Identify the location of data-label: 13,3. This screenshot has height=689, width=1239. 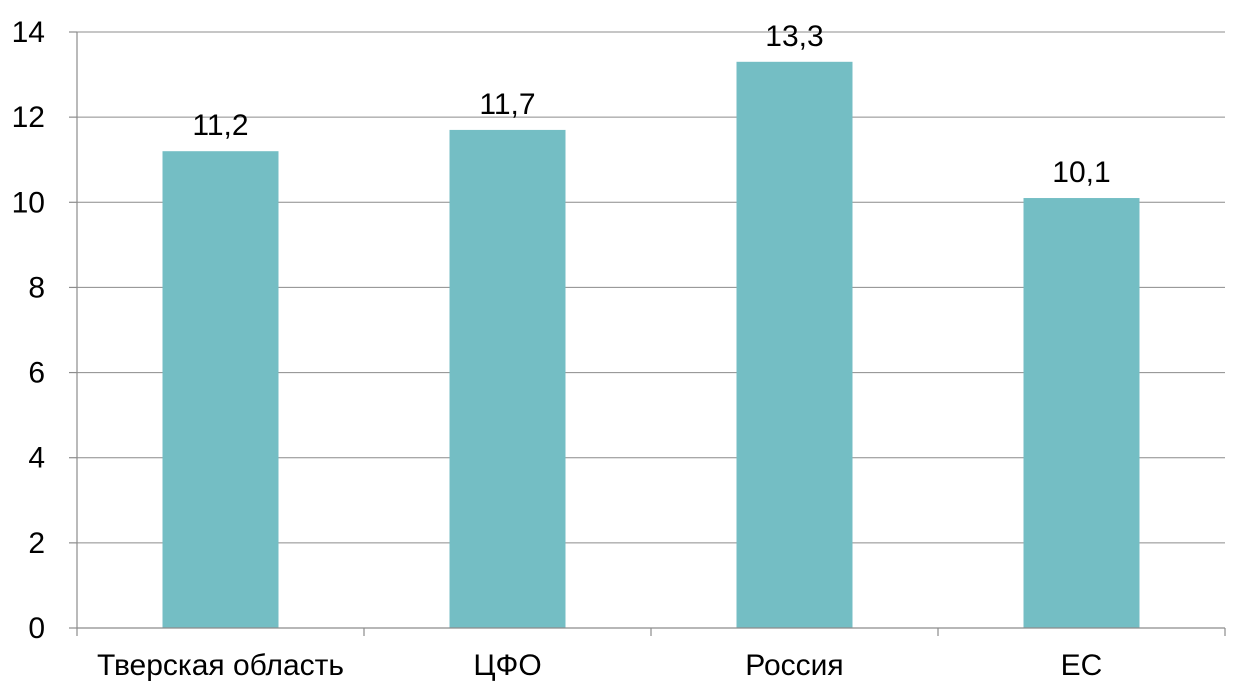
(794, 36).